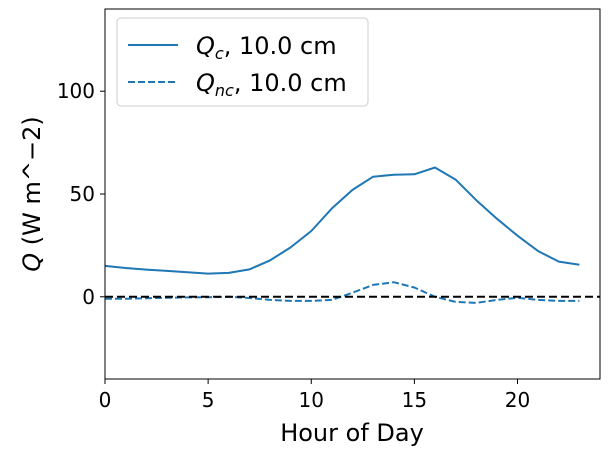  I want to click on legend-label-qnc: Qnc, 10.0 cm, so click(271, 84).